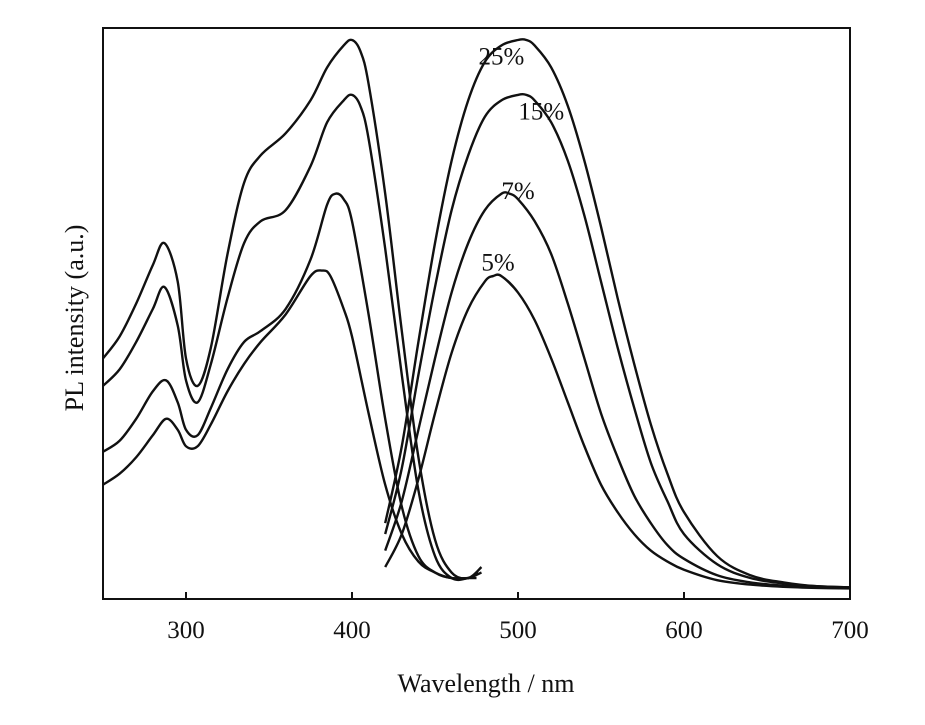 This screenshot has height=725, width=925. Describe the element at coordinates (74, 318) in the screenshot. I see `y-axis-title: PL intensity (a.u.)` at that location.